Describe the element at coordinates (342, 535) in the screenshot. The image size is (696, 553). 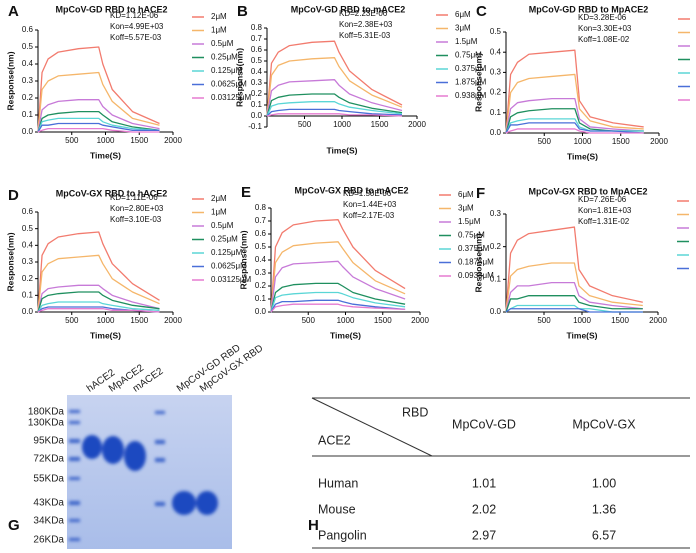
I see `row-header: Pangolin` at that location.